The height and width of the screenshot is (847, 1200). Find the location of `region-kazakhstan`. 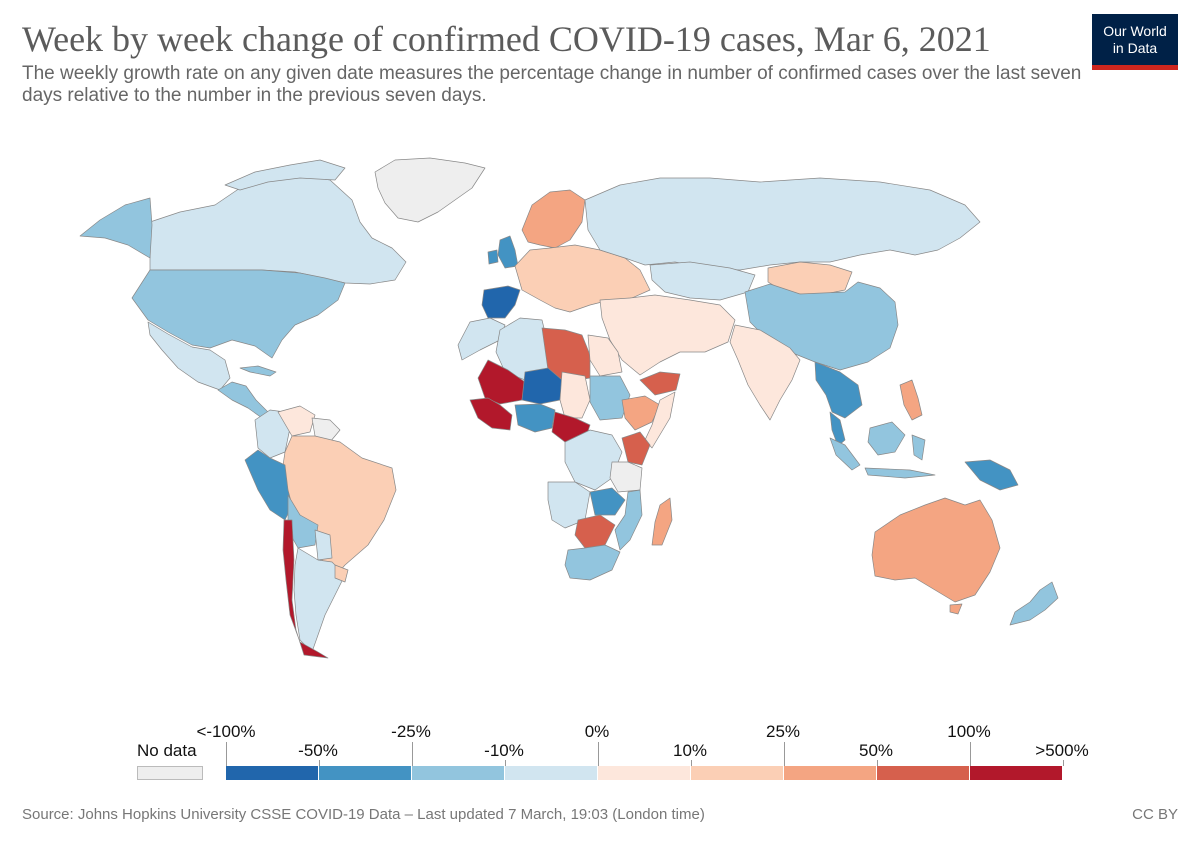

region-kazakhstan is located at coordinates (702, 281).